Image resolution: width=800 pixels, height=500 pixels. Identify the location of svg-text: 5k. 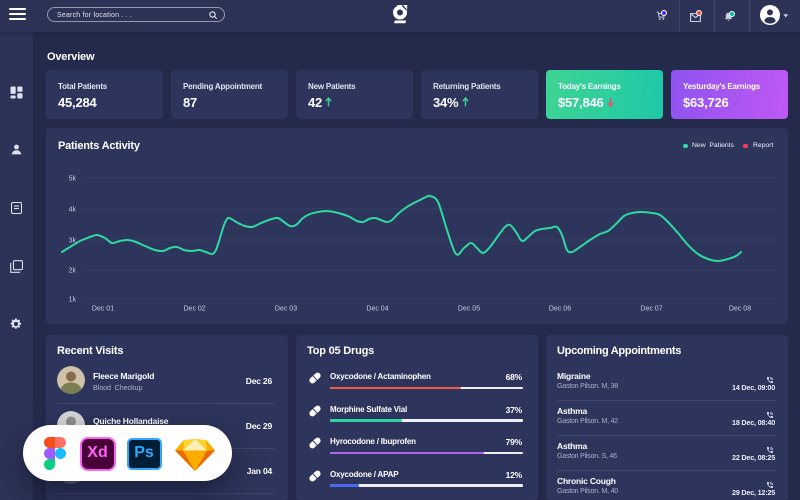
(73, 179).